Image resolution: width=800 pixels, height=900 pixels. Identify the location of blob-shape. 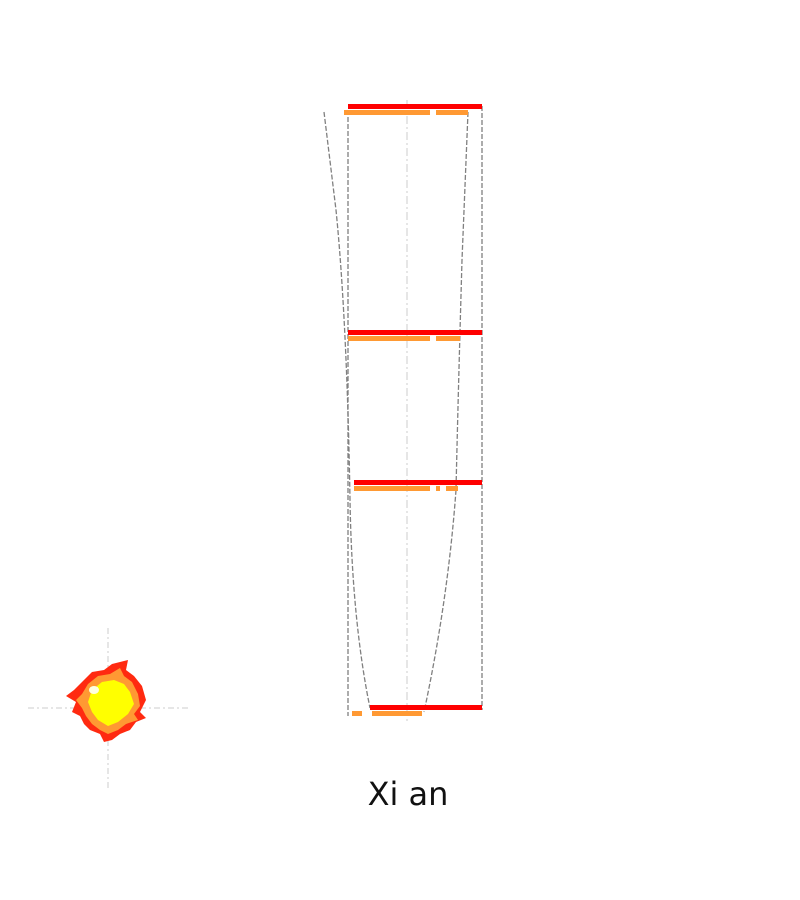
(106, 701).